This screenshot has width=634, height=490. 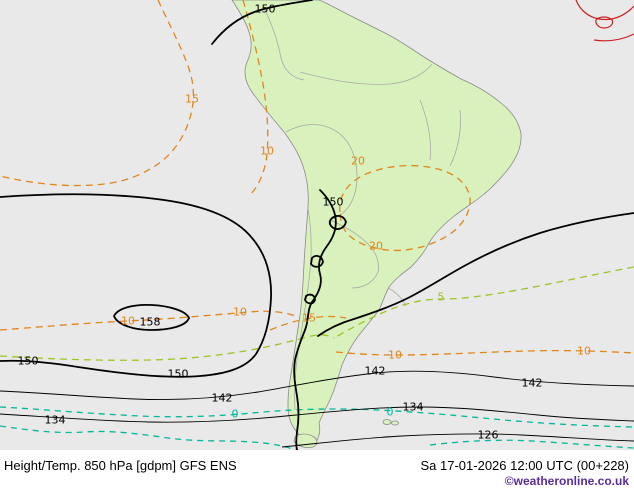 What do you see at coordinates (566, 481) in the screenshot?
I see `copyright-link: ©weatheronline.co.uk` at bounding box center [566, 481].